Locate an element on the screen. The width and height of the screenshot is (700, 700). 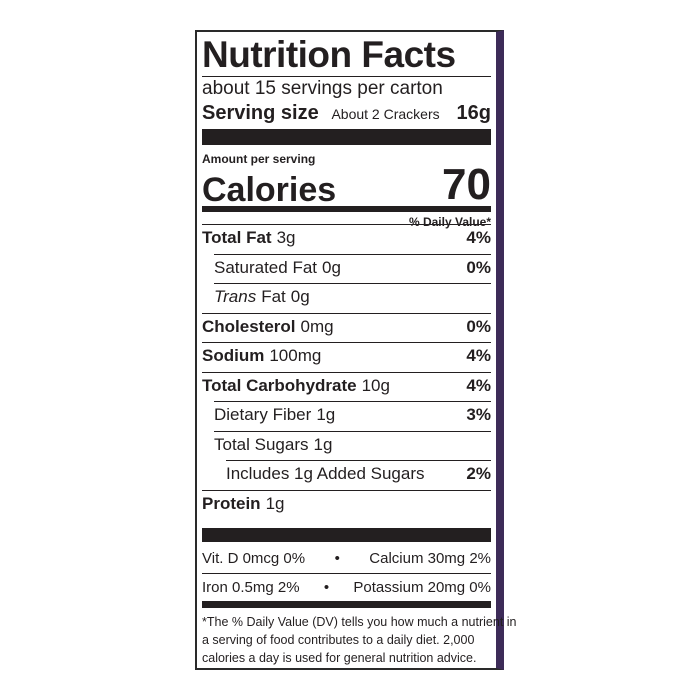
serving-size-desc: About 2 Crackers is located at coordinates (385, 114).